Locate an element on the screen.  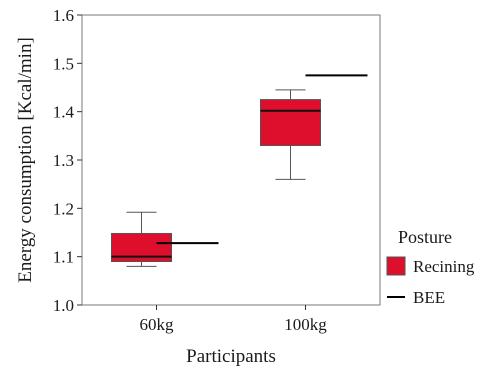
legend-title: Posture is located at coordinates (425, 237).